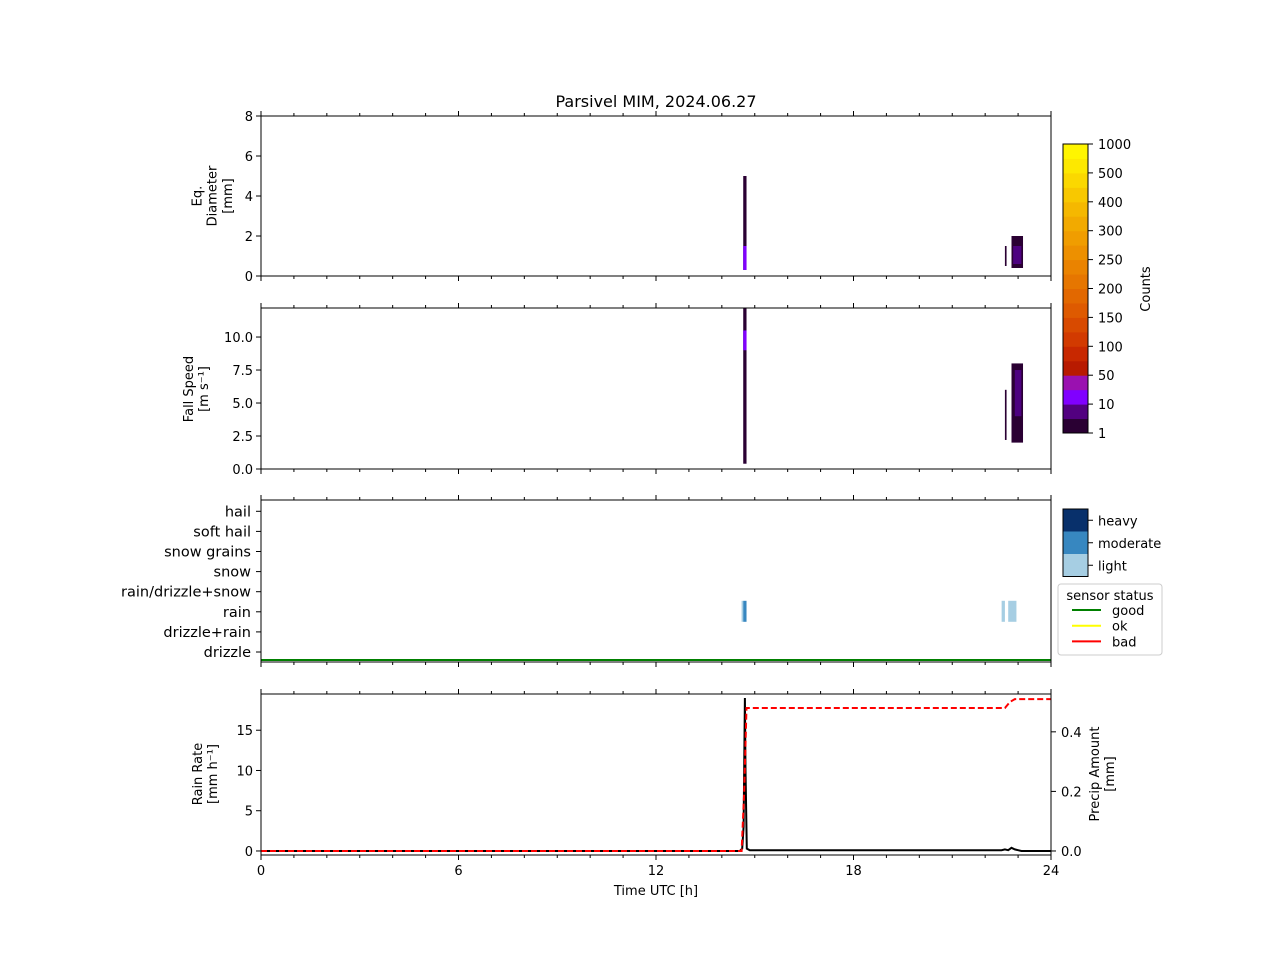 The width and height of the screenshot is (1280, 960). Describe the element at coordinates (1110, 232) in the screenshot. I see `colorbar-tick-label: 300` at that location.